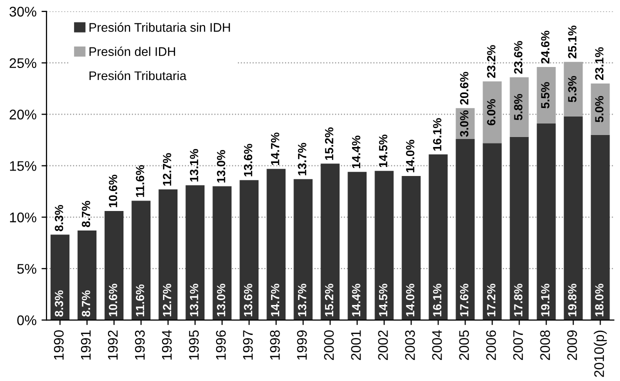 This screenshot has height=381, width=620. Describe the element at coordinates (599, 300) in the screenshot. I see `data-label: 18.0%` at that location.